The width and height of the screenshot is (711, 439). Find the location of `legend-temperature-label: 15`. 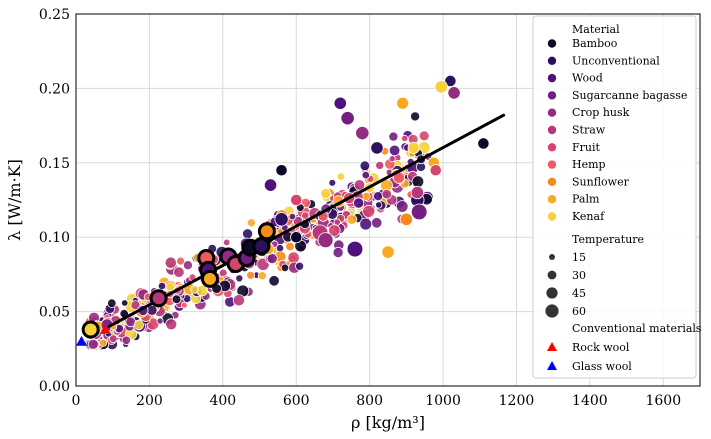

legend-temperature-label: 15 is located at coordinates (579, 257).